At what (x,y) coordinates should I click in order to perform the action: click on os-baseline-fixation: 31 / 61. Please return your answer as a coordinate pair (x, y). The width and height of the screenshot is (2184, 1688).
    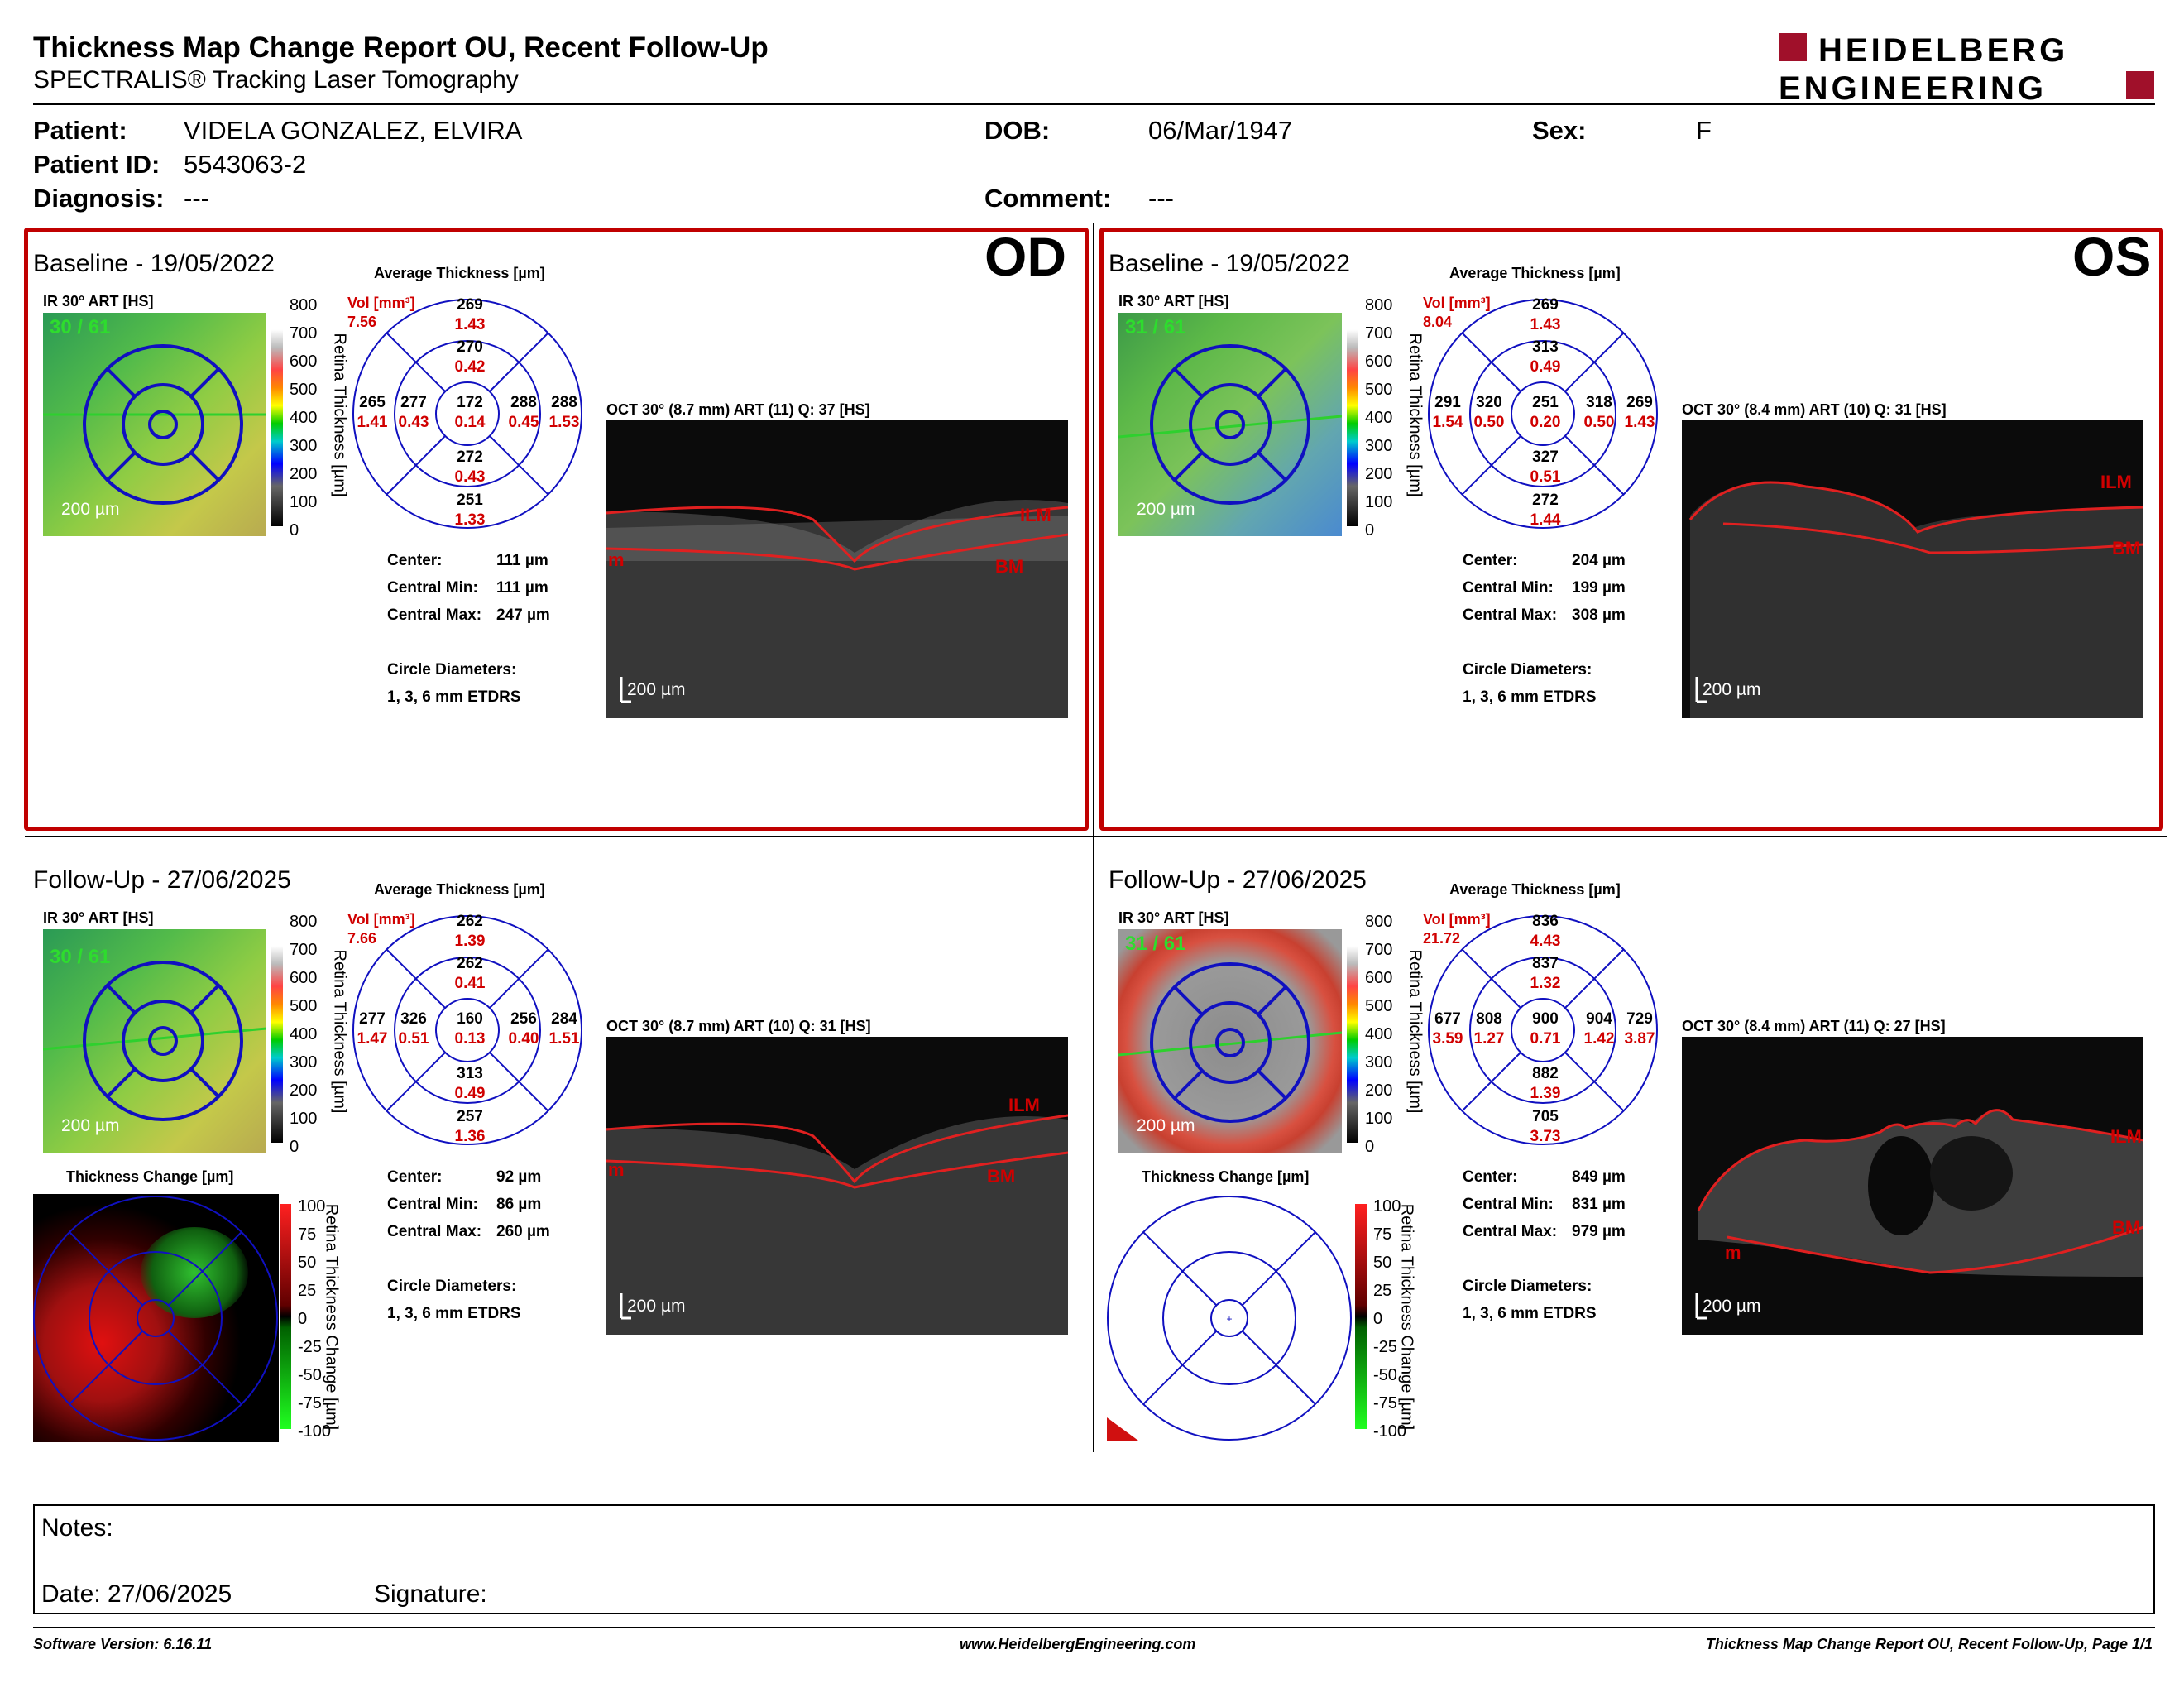
    Looking at the image, I should click on (1155, 327).